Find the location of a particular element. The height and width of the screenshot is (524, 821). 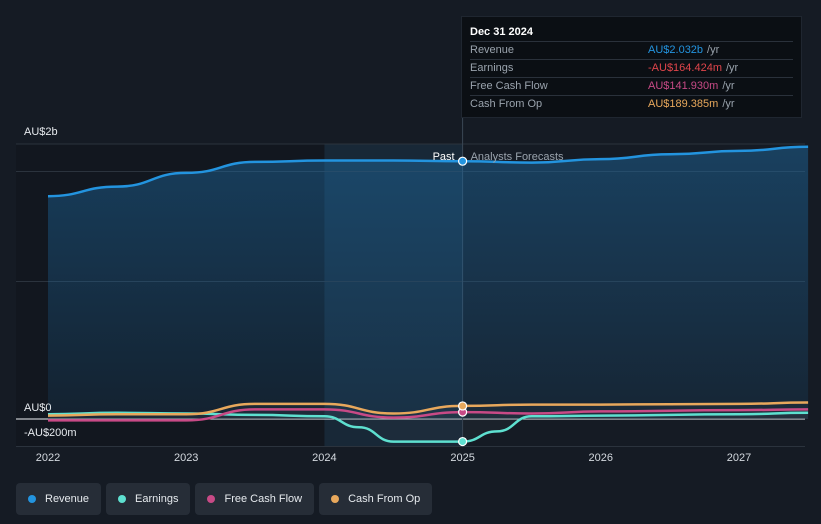

tooltip-label: Free Cash Flow is located at coordinates (509, 86).